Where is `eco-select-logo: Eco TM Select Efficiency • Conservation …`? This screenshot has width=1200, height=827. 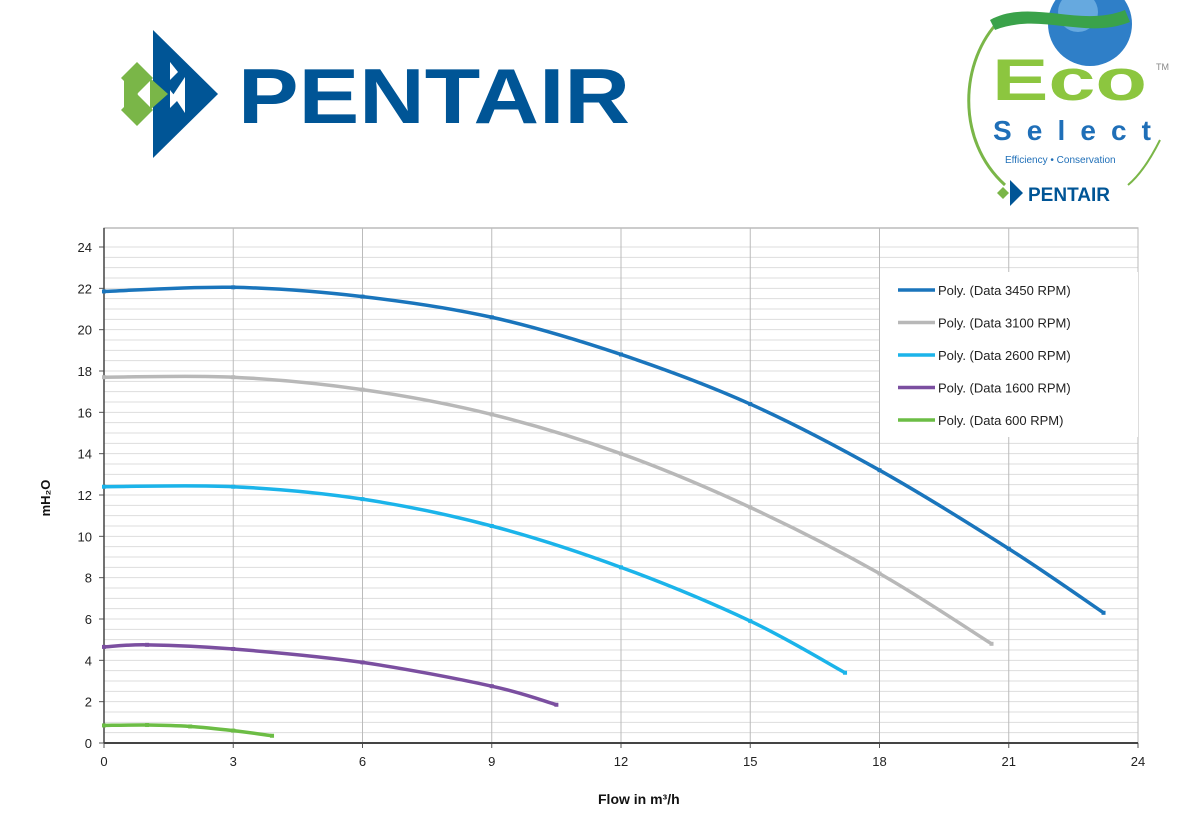 eco-select-logo: Eco TM Select Efficiency • Conservation … is located at coordinates (1068, 103).